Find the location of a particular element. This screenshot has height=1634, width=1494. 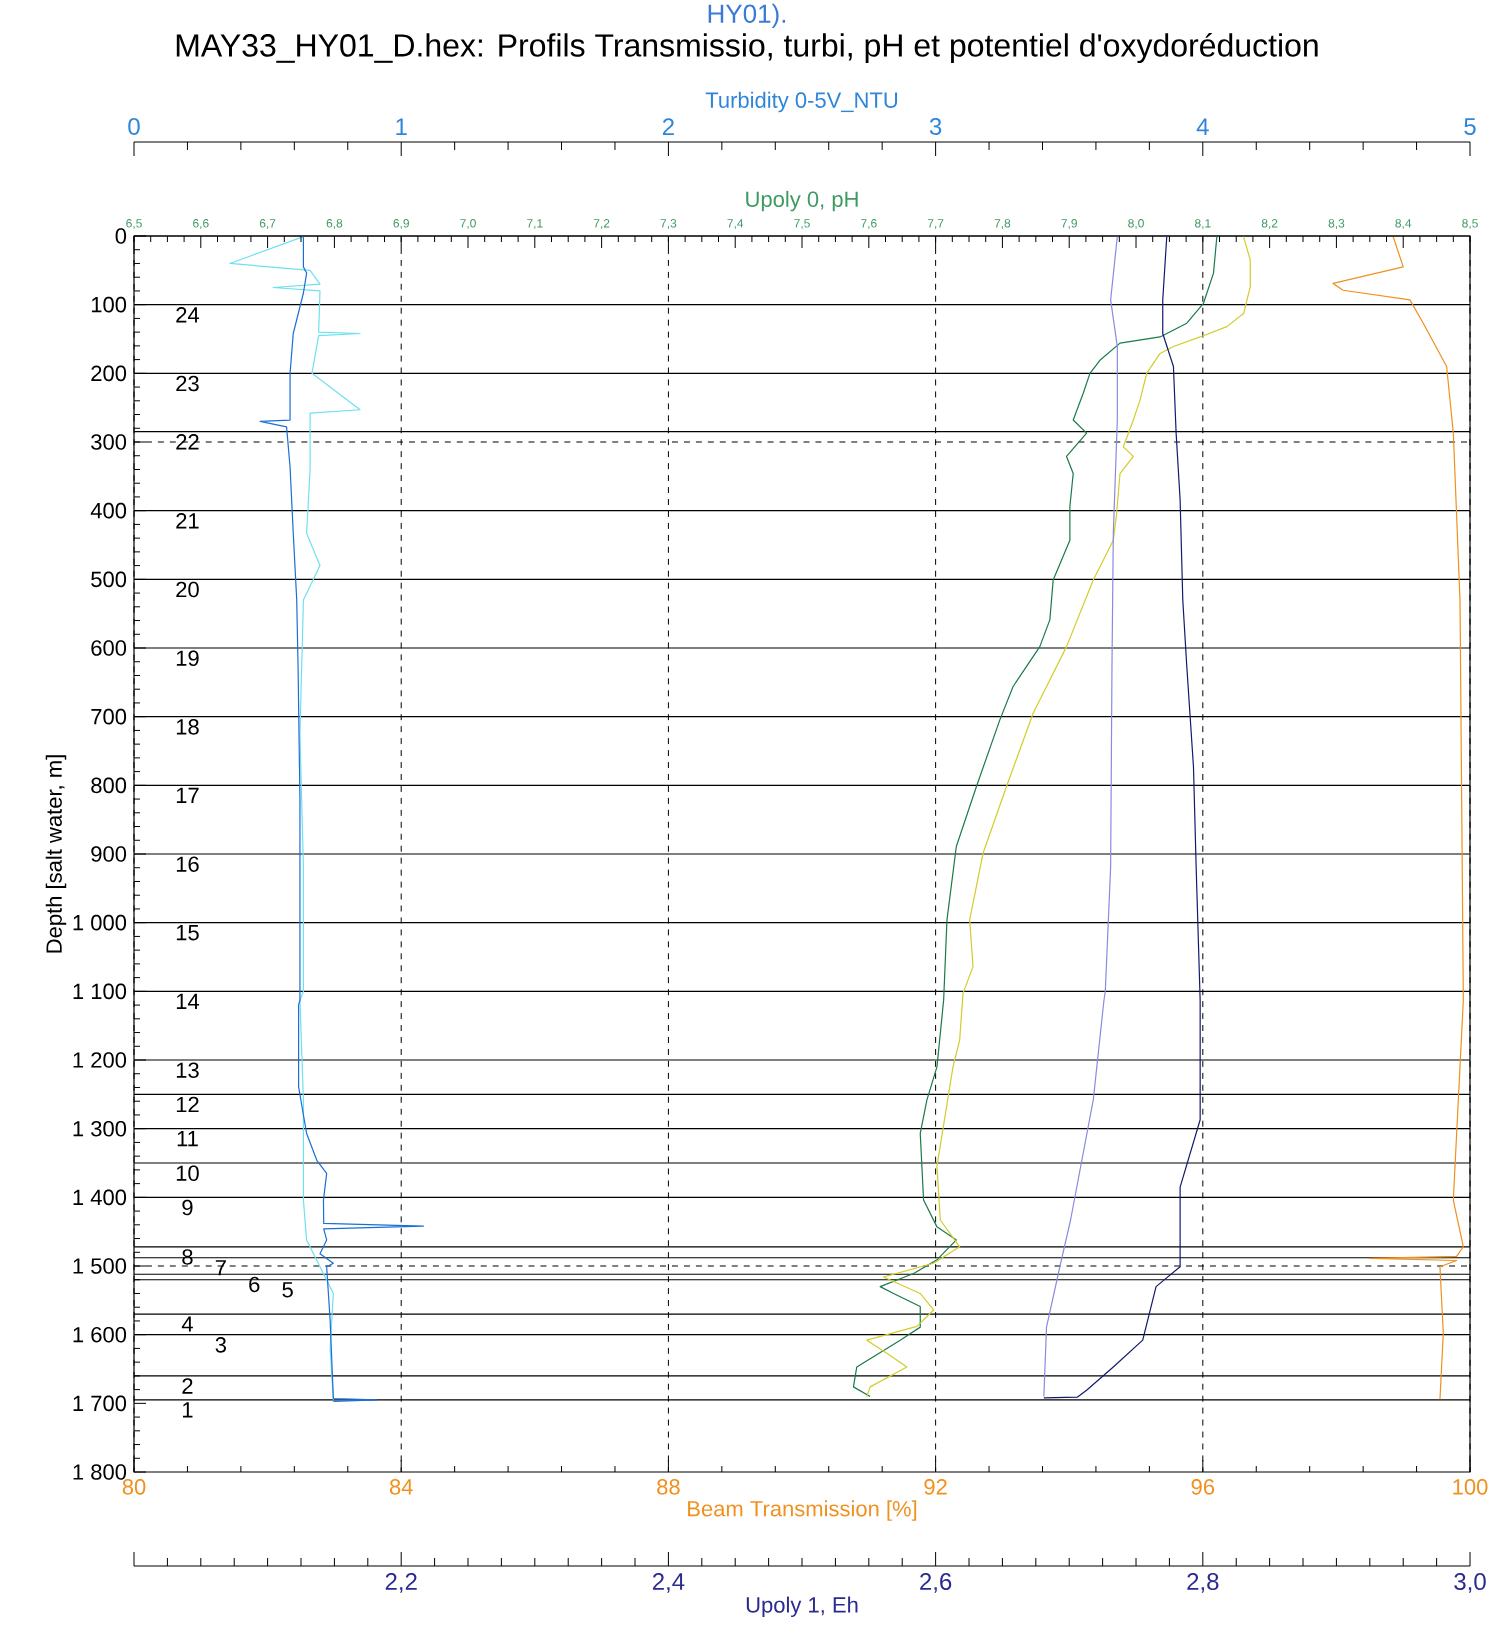

y-tick-label: 1 400 is located at coordinates (100, 1197).